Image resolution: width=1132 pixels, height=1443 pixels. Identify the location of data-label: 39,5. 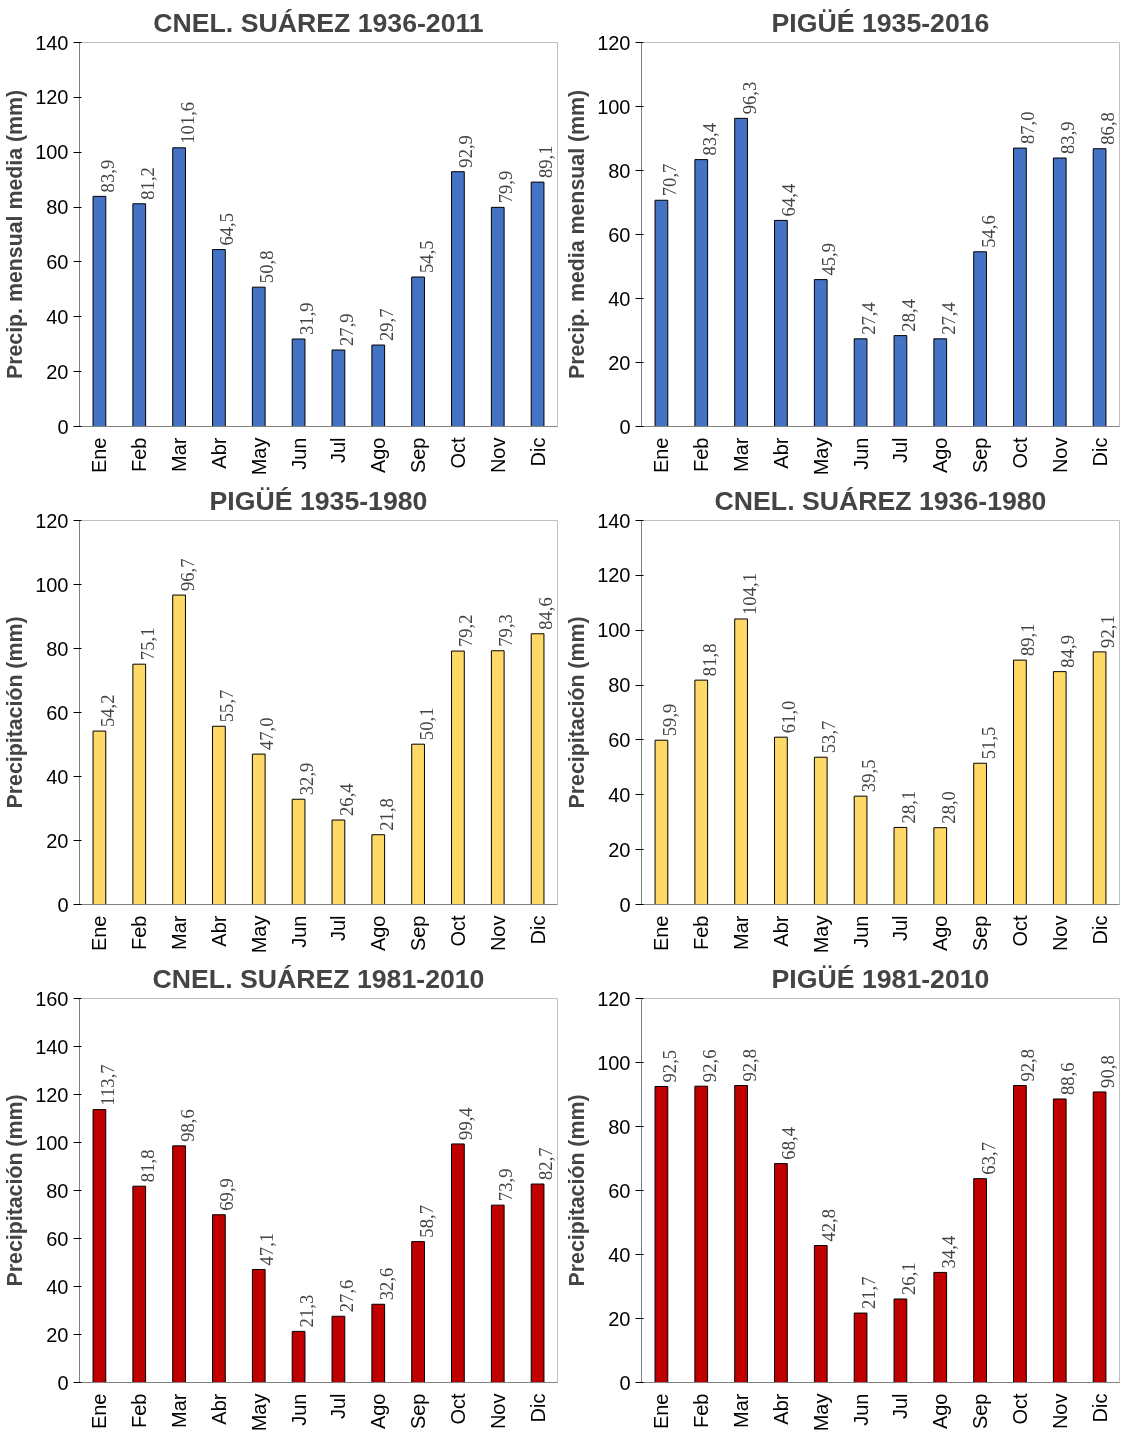
(869, 776).